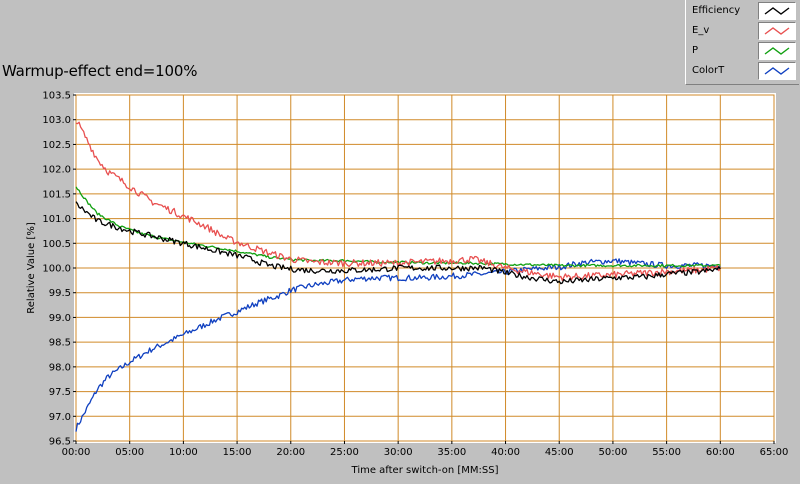  What do you see at coordinates (742, 51) in the screenshot?
I see `legend-item-p: P` at bounding box center [742, 51].